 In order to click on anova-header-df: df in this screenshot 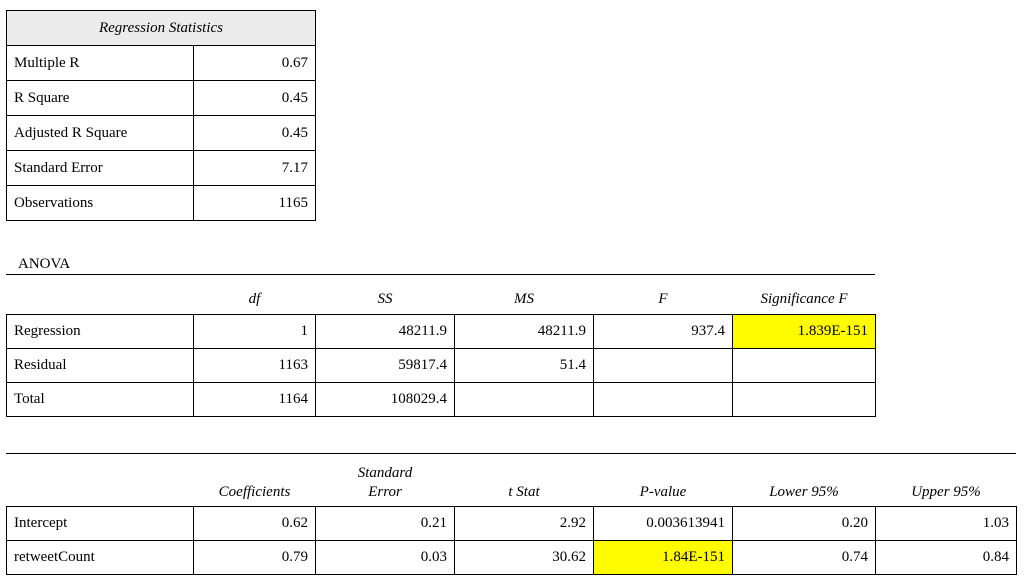, I will do `click(254, 298)`.